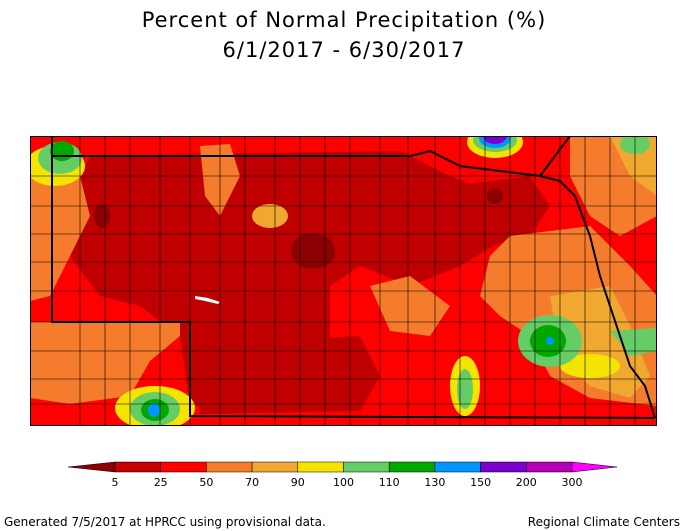 The height and width of the screenshot is (531, 688). I want to click on maroon-spot-west, so click(102, 216).